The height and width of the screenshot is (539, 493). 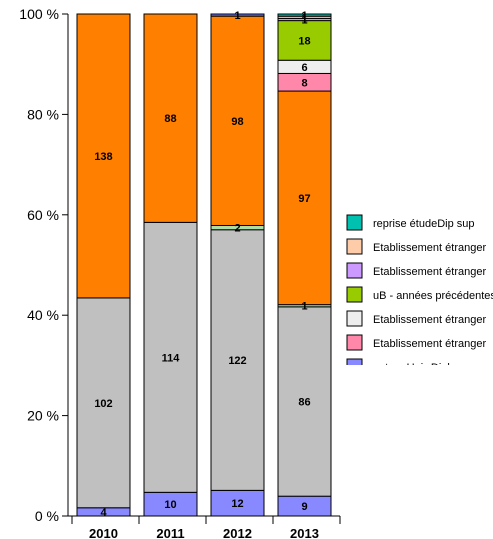 I want to click on legend-label: Droit - l'Université, so click(x=416, y=416).